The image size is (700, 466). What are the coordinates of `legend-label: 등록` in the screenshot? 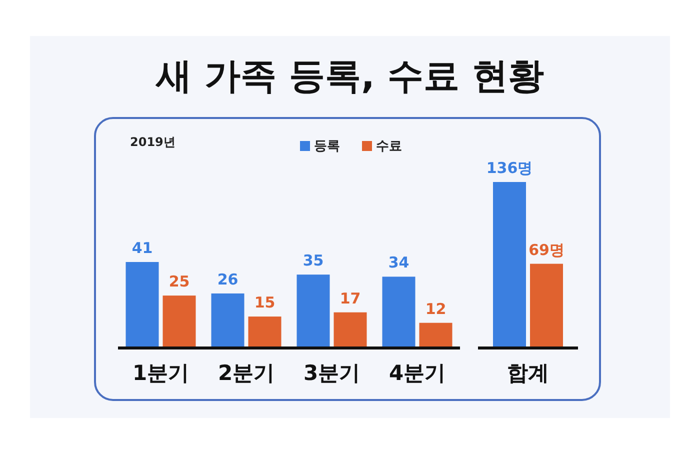 It's located at (327, 146).